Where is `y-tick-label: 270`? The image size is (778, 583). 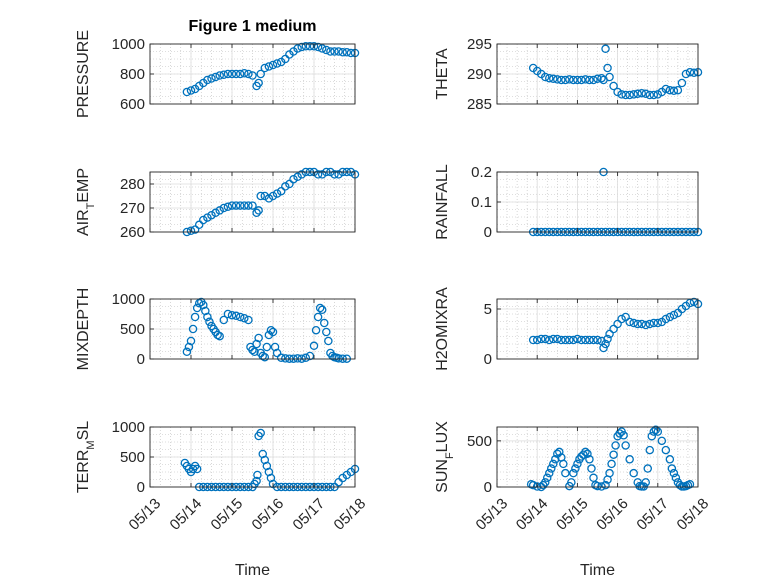
y-tick-label: 270 is located at coordinates (132, 208).